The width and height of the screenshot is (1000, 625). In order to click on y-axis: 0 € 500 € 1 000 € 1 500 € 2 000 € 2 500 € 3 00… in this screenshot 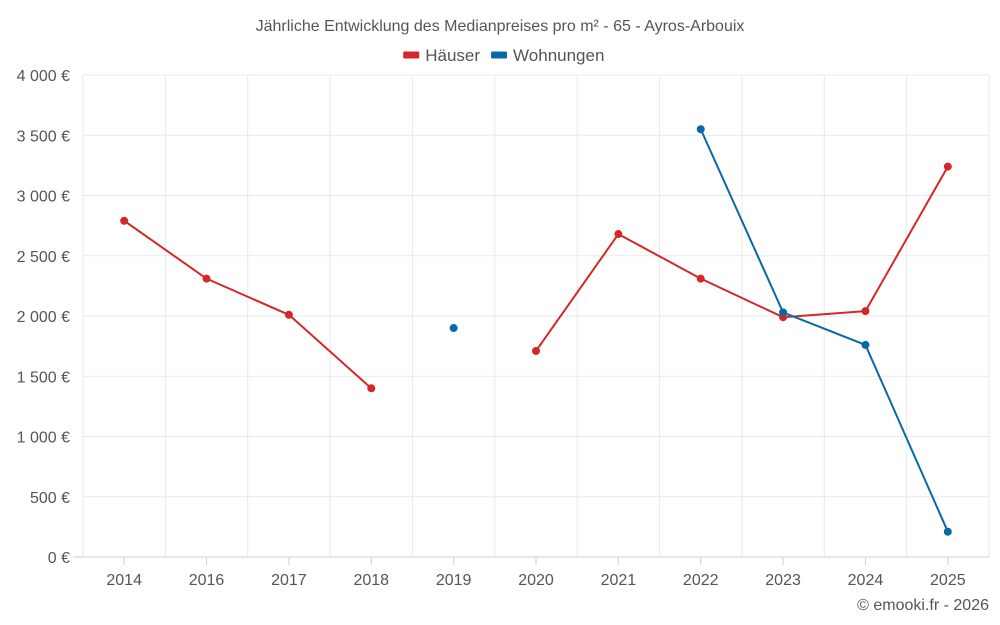, I will do `click(43, 317)`.